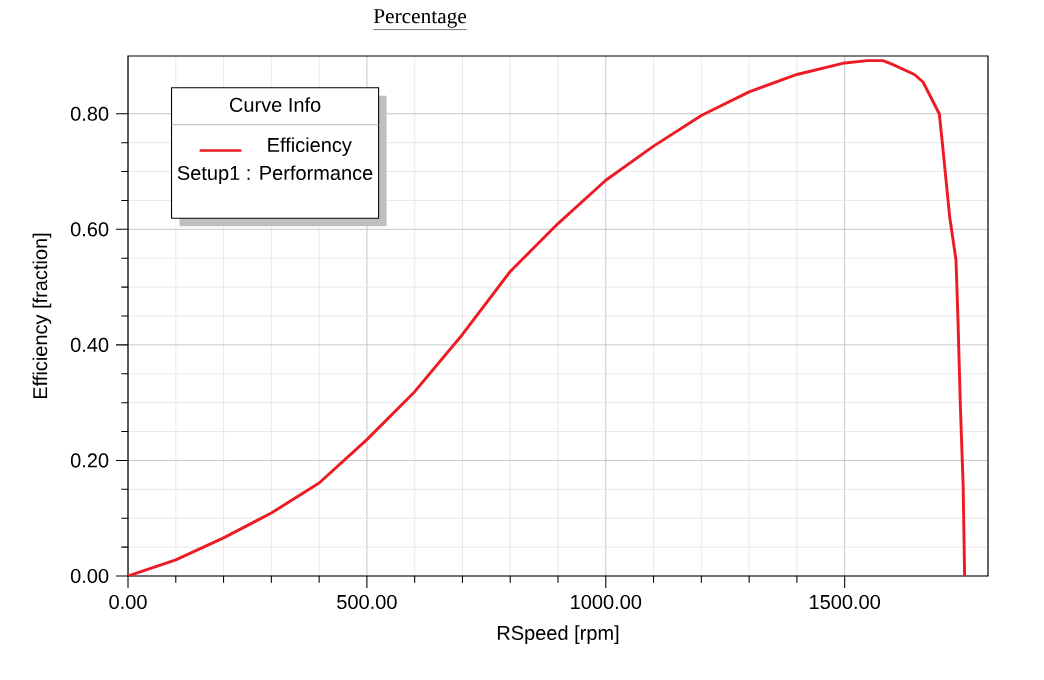 This screenshot has width=1044, height=680. Describe the element at coordinates (128, 602) in the screenshot. I see `x-tick-label: 0.00` at that location.